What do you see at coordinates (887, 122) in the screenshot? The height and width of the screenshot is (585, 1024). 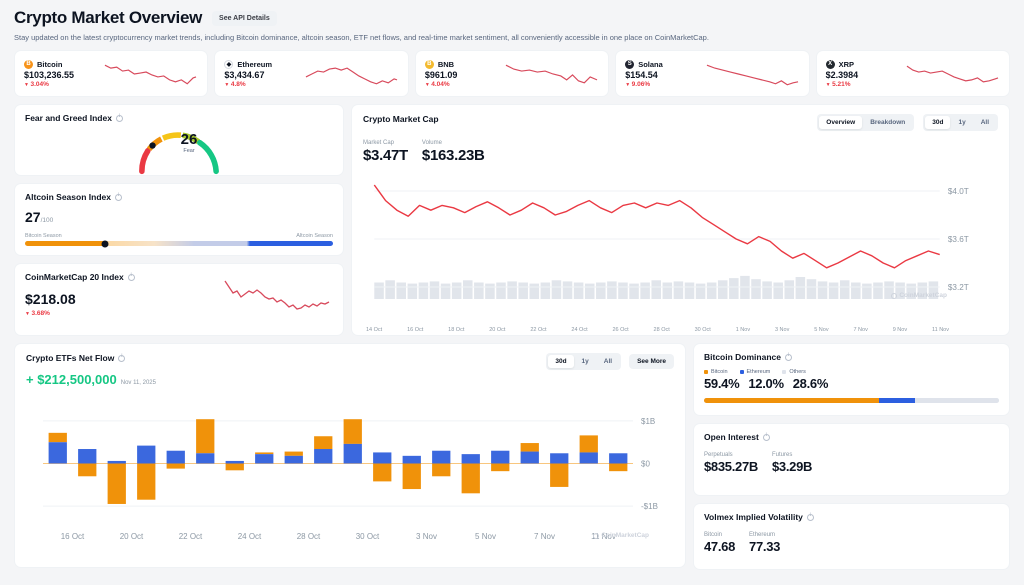 I see `view-toggle-breakdown: Breakdown` at bounding box center [887, 122].